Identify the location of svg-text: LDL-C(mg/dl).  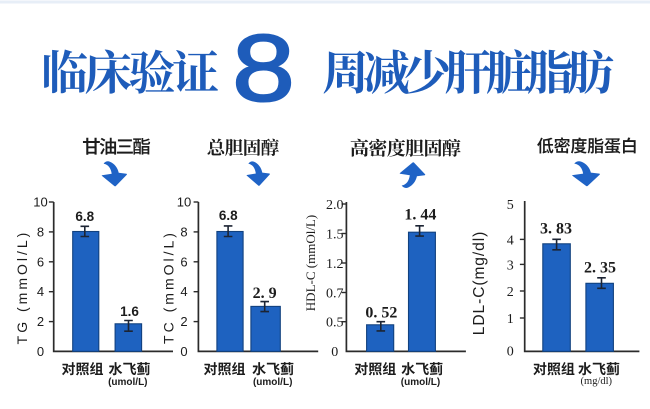
(479, 283).